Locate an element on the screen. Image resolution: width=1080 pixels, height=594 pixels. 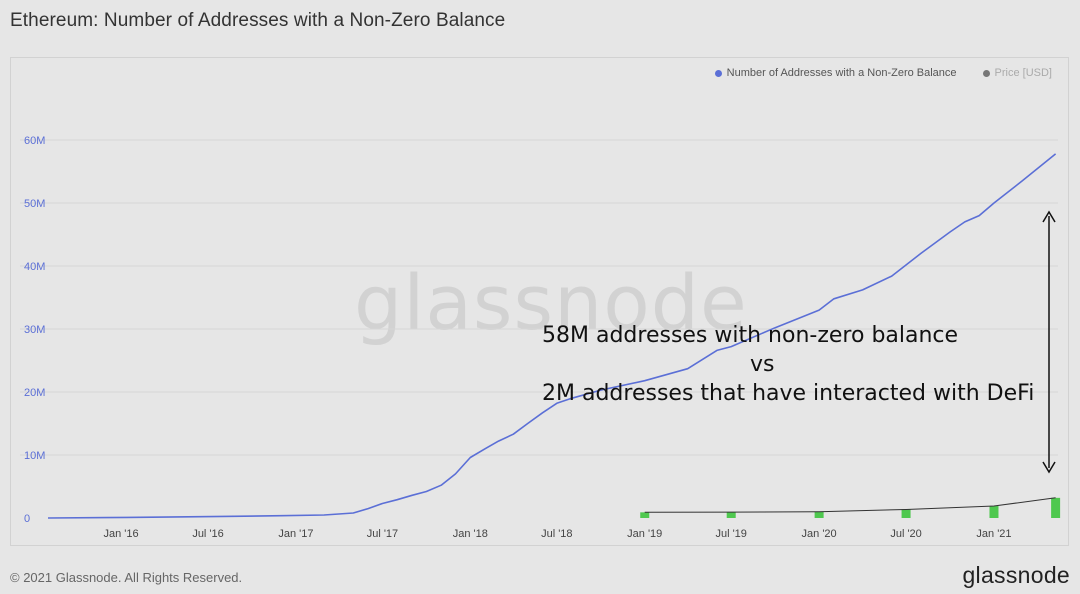
x-tick-label: Jul '20 is located at coordinates (905, 534).